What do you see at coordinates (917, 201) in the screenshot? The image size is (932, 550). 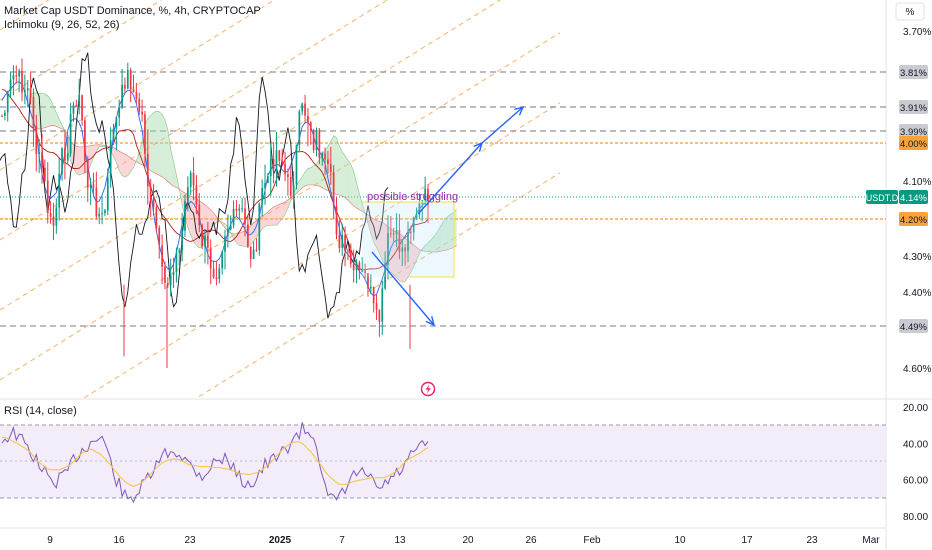 I see `price-axis: 3.70% 4.10% 4.30% 4.40% 4.60%` at bounding box center [917, 201].